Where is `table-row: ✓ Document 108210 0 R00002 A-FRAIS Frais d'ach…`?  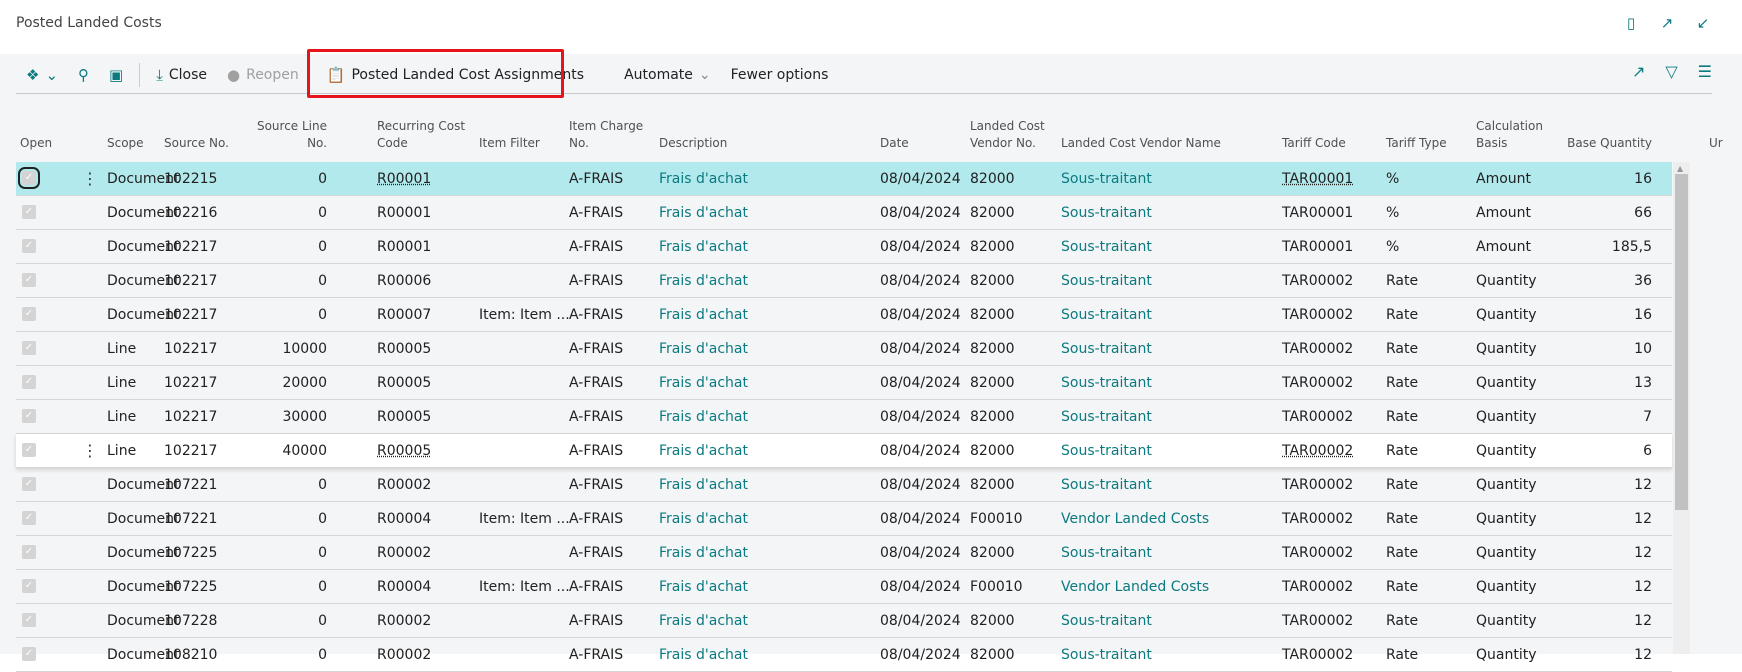
table-row: ✓ Document 108210 0 R00002 A-FRAIS Frais d'ach… is located at coordinates (844, 655).